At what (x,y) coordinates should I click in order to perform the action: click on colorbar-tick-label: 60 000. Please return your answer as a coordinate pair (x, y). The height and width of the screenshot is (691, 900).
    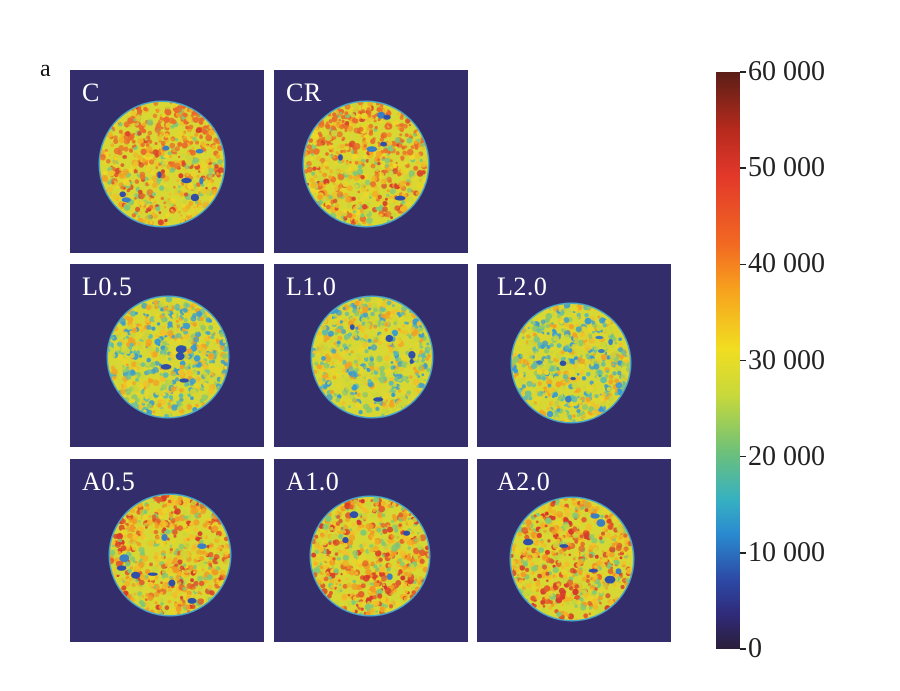
    Looking at the image, I should click on (786, 71).